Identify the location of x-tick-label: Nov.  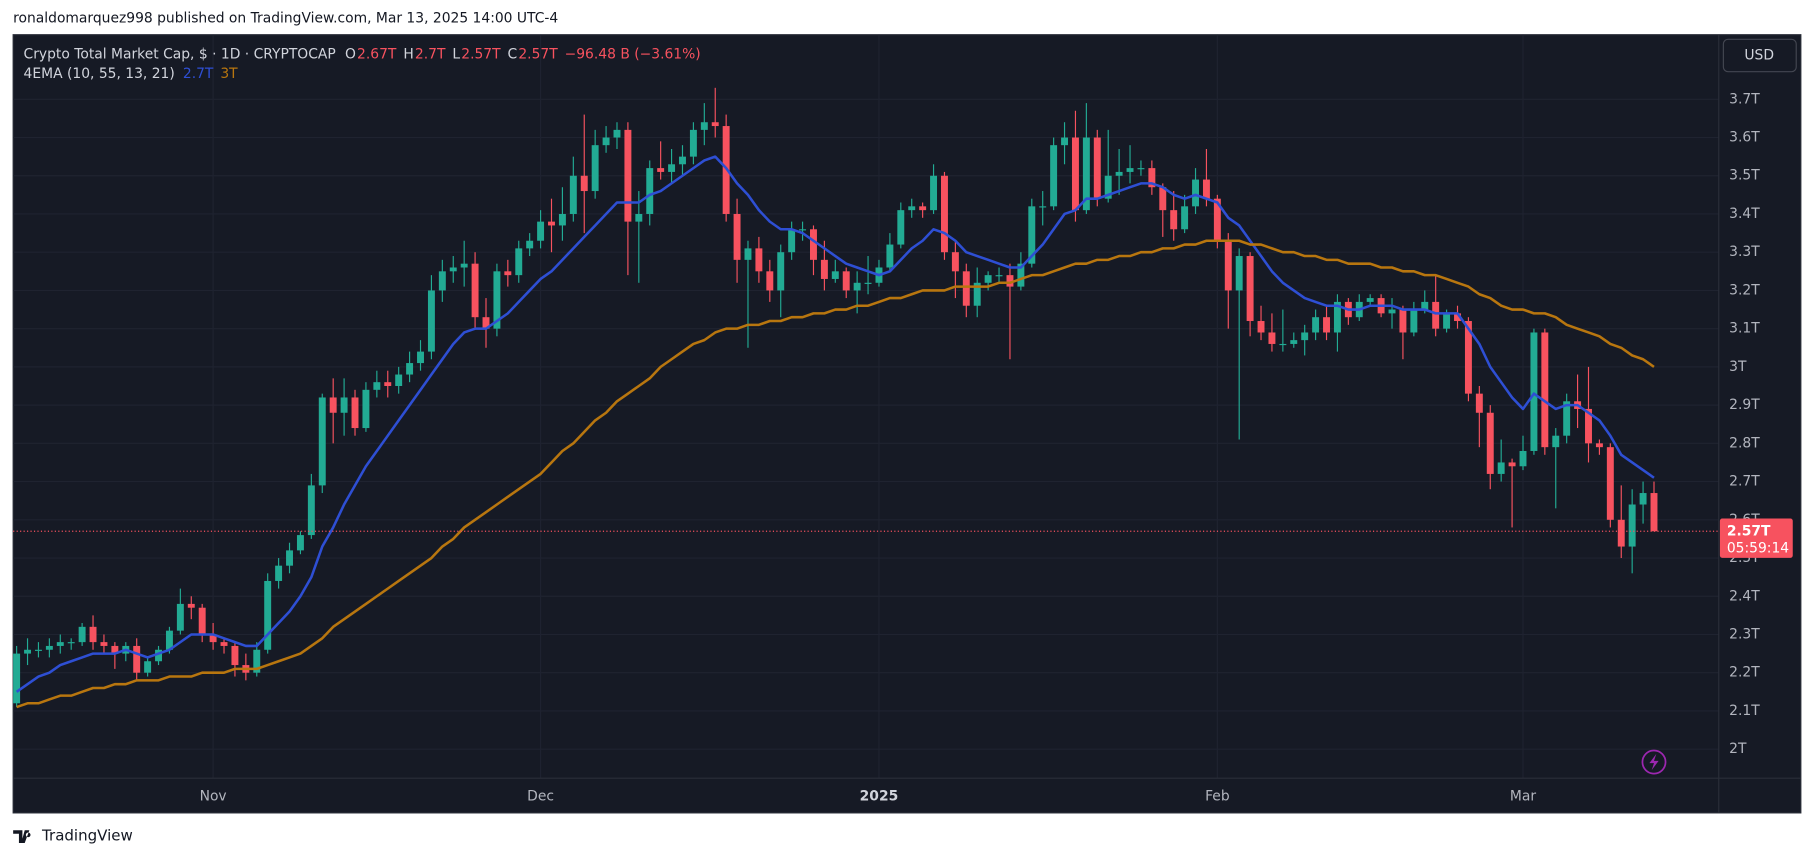
(213, 797).